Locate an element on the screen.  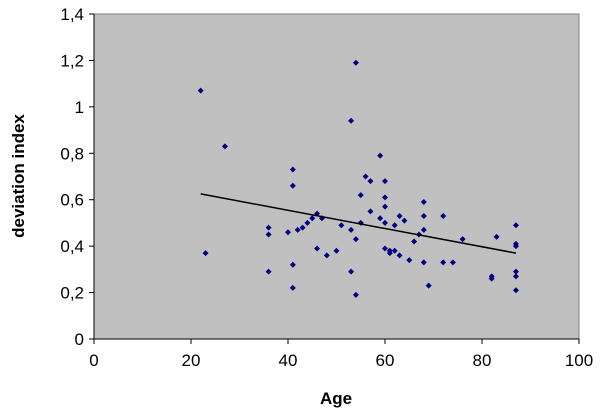
trendline is located at coordinates (358, 223).